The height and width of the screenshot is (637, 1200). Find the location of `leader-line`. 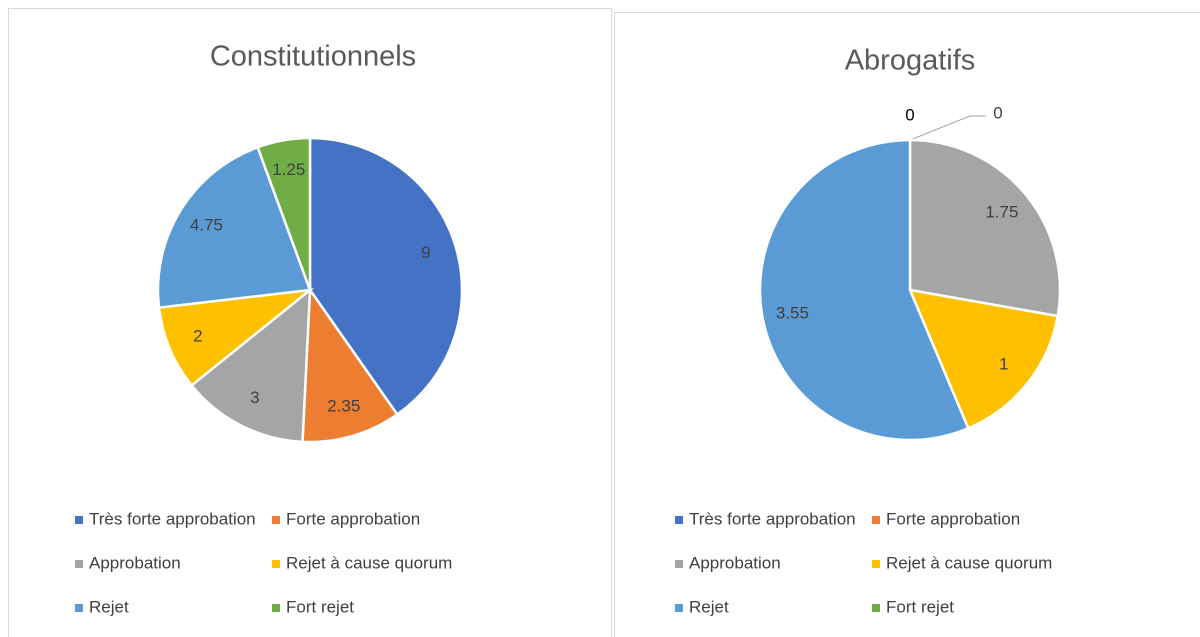

leader-line is located at coordinates (947, 128).